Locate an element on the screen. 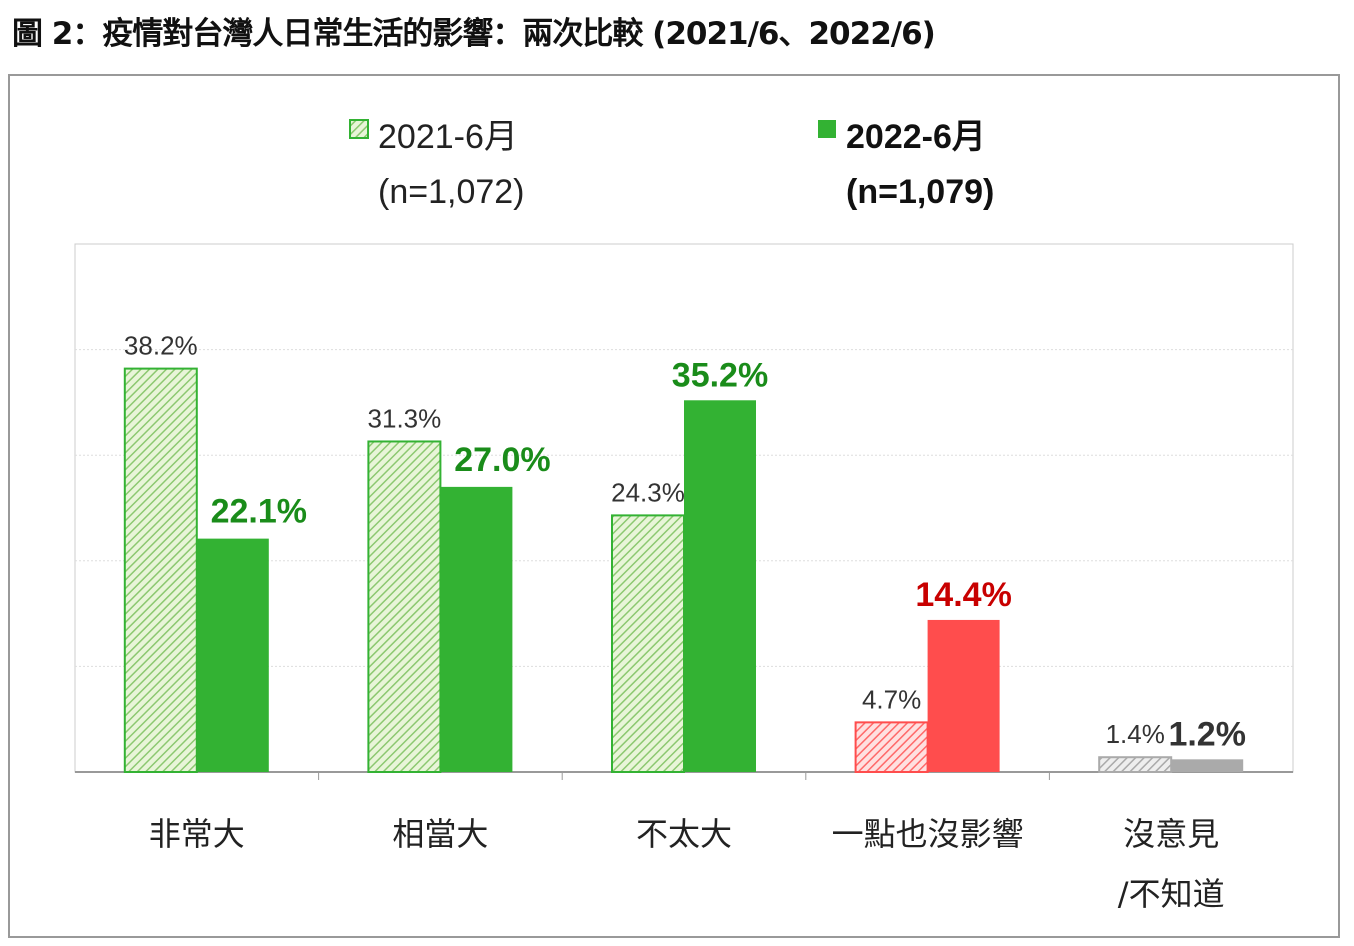 The image size is (1354, 946). data-label-2021: 31.3% is located at coordinates (405, 418).